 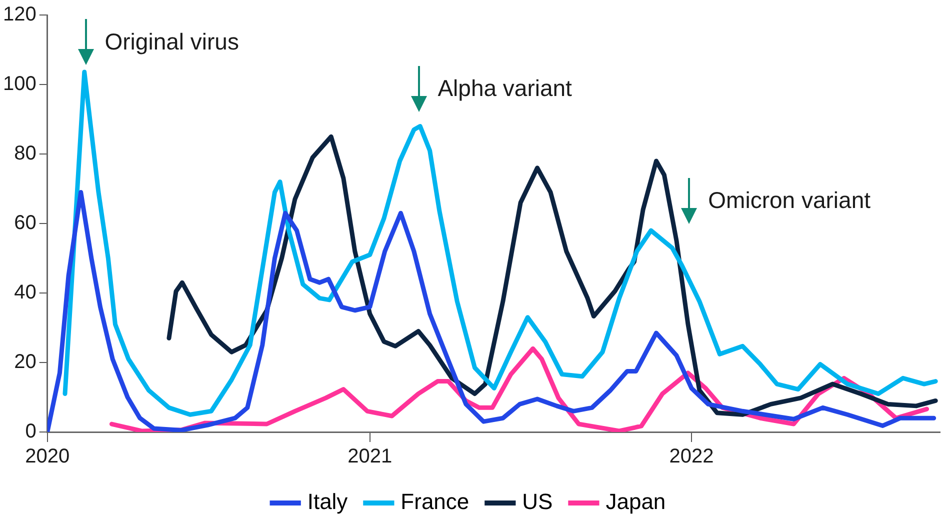 I want to click on y-tick-label: 80, so click(x=25, y=153).